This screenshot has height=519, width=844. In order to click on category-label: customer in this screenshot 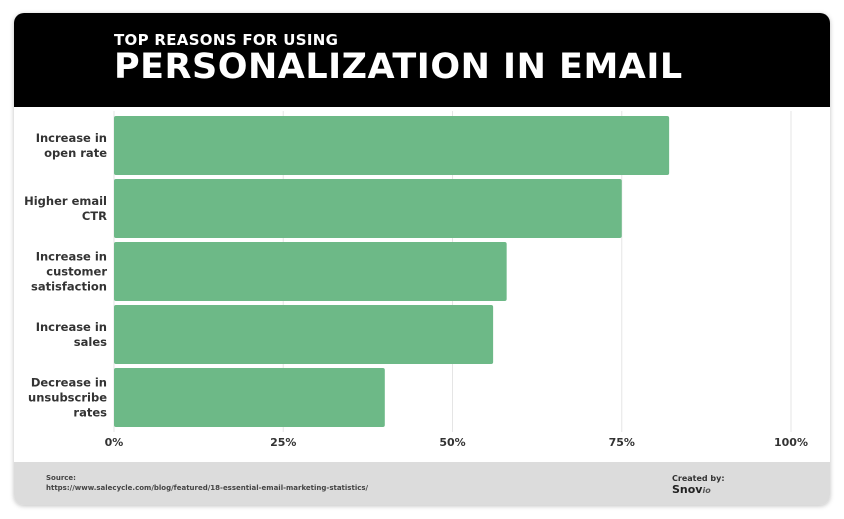, I will do `click(76, 272)`.